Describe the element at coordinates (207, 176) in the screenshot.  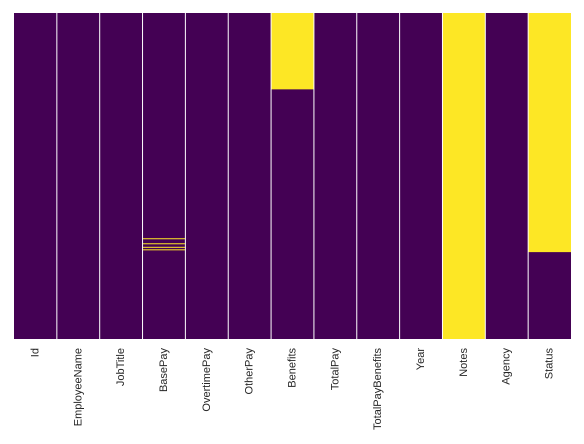
I see `column-overtimepay` at that location.